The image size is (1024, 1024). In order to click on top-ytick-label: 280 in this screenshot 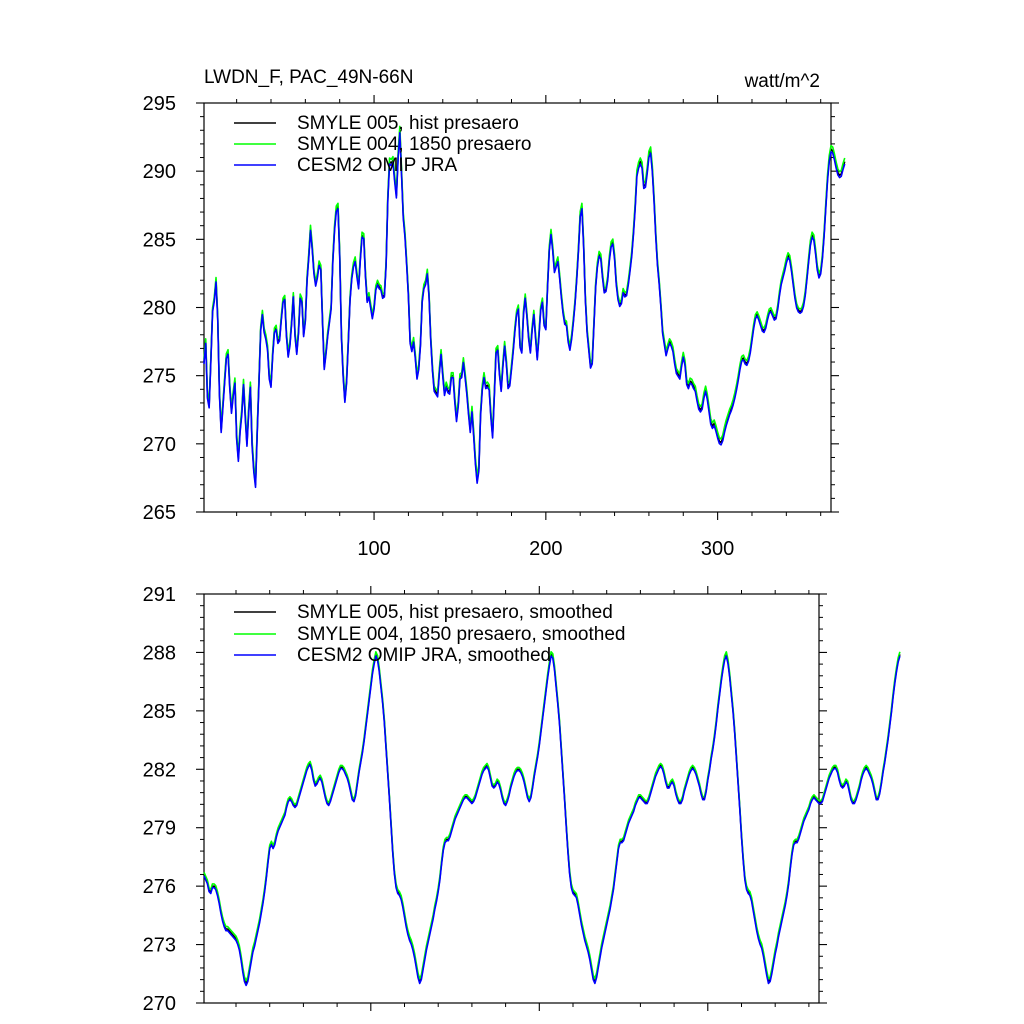, I will do `click(159, 309)`.